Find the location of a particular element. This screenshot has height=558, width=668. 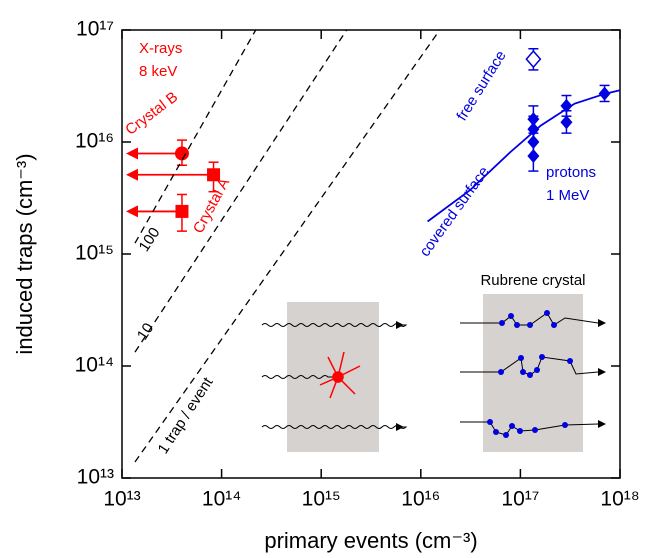

y-tick-label: 10¹⁶ is located at coordinates (94, 141).